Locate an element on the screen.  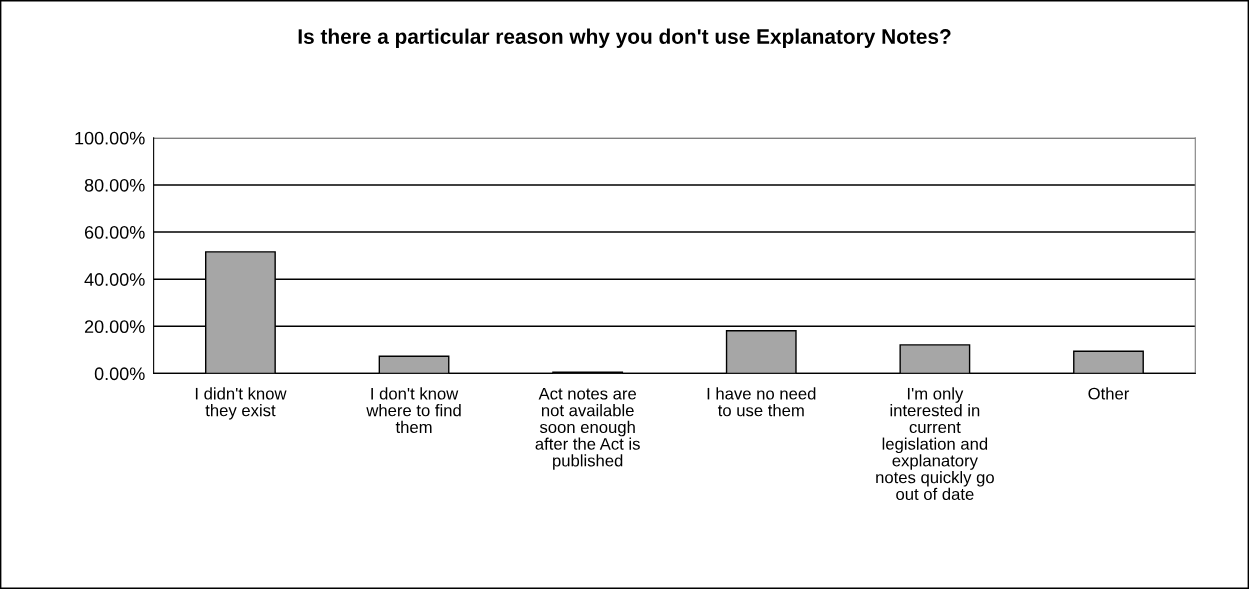
x-tick-label: Act notes are not available soon enough after the Act is published is located at coordinates (587, 428).